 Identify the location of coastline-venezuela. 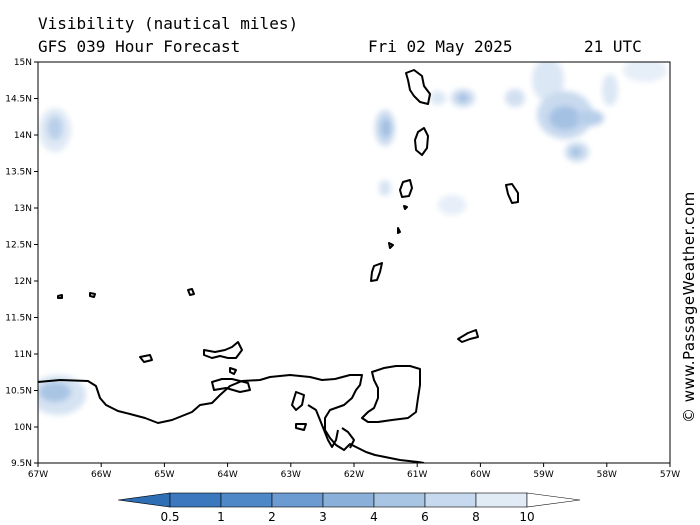
(231, 418).